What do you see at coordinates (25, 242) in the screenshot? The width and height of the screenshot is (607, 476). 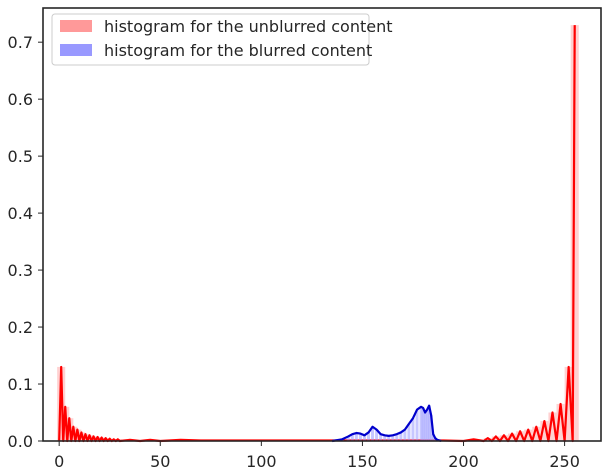 I see `y-axis: 0.0 0.1 0.2 0.3 0.4 0.5 0.6 0.7` at bounding box center [25, 242].